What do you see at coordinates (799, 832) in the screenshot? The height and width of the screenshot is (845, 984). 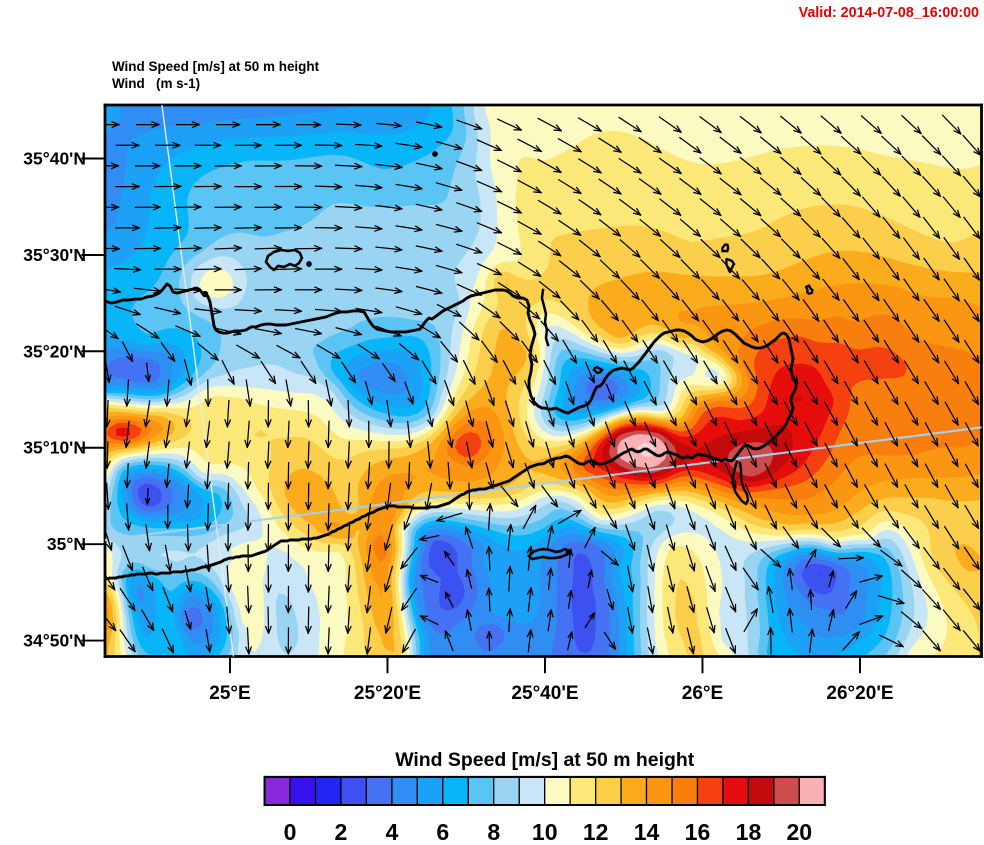 I see `svg-text: 20` at bounding box center [799, 832].